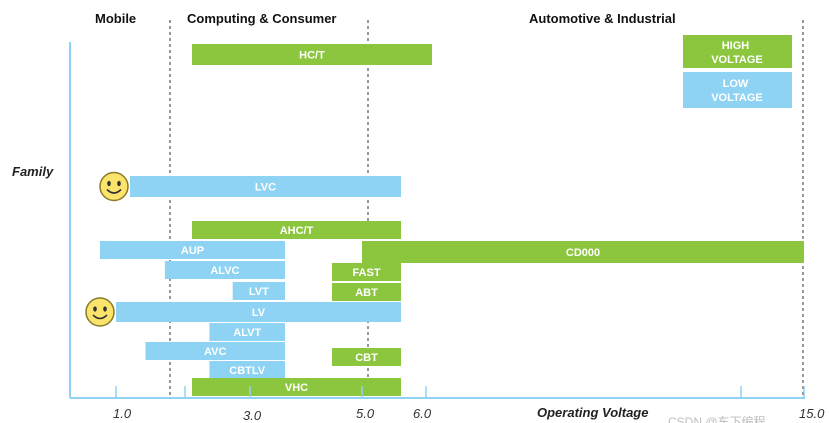 This screenshot has width=831, height=423. I want to click on bar-lvt, so click(258, 291).